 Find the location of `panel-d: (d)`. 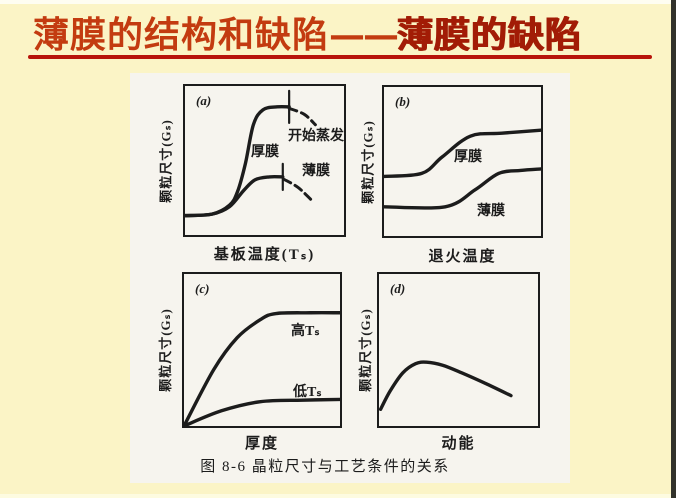

panel-d: (d) is located at coordinates (458, 350).